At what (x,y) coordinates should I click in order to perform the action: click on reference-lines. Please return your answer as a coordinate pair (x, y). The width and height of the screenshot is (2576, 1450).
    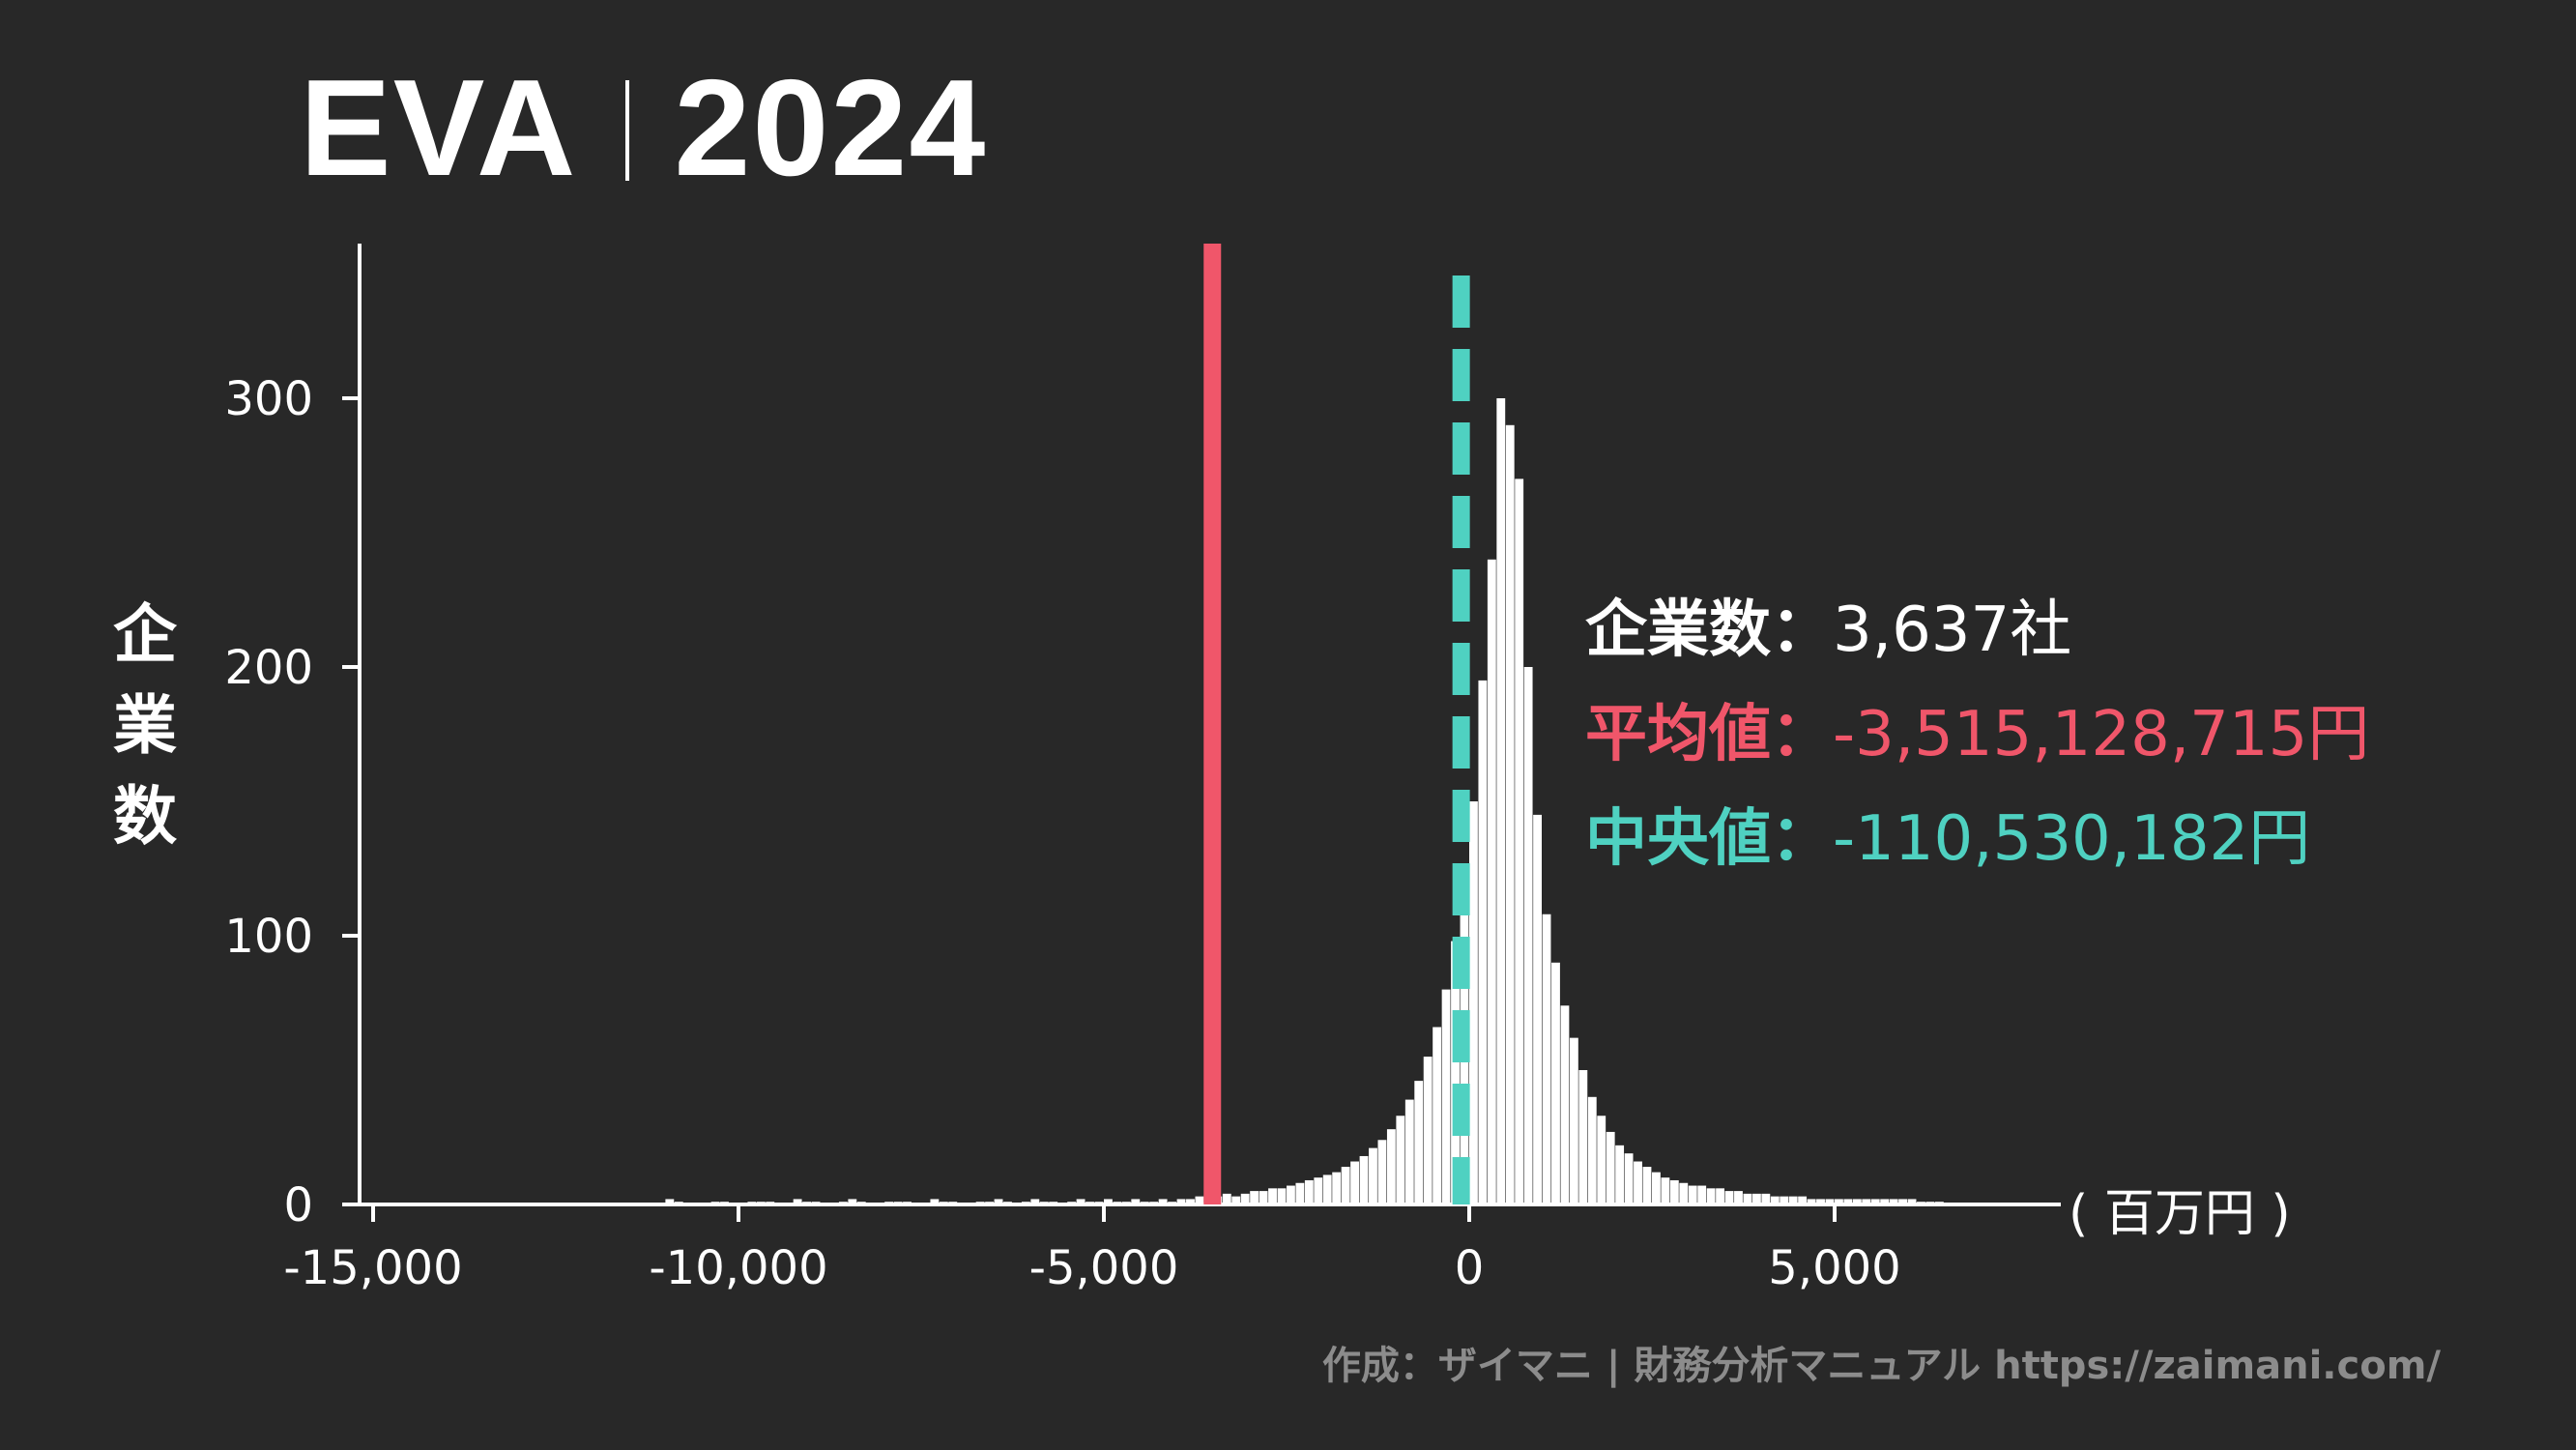
    Looking at the image, I should click on (1336, 724).